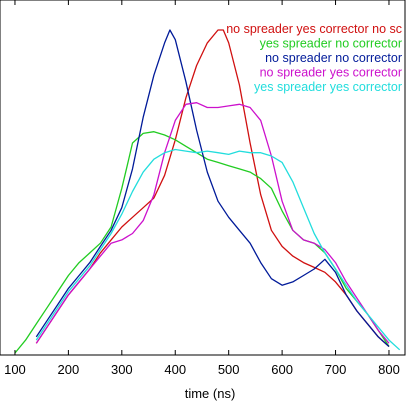 This screenshot has height=407, width=407. I want to click on x-tick-label: 500, so click(229, 369).